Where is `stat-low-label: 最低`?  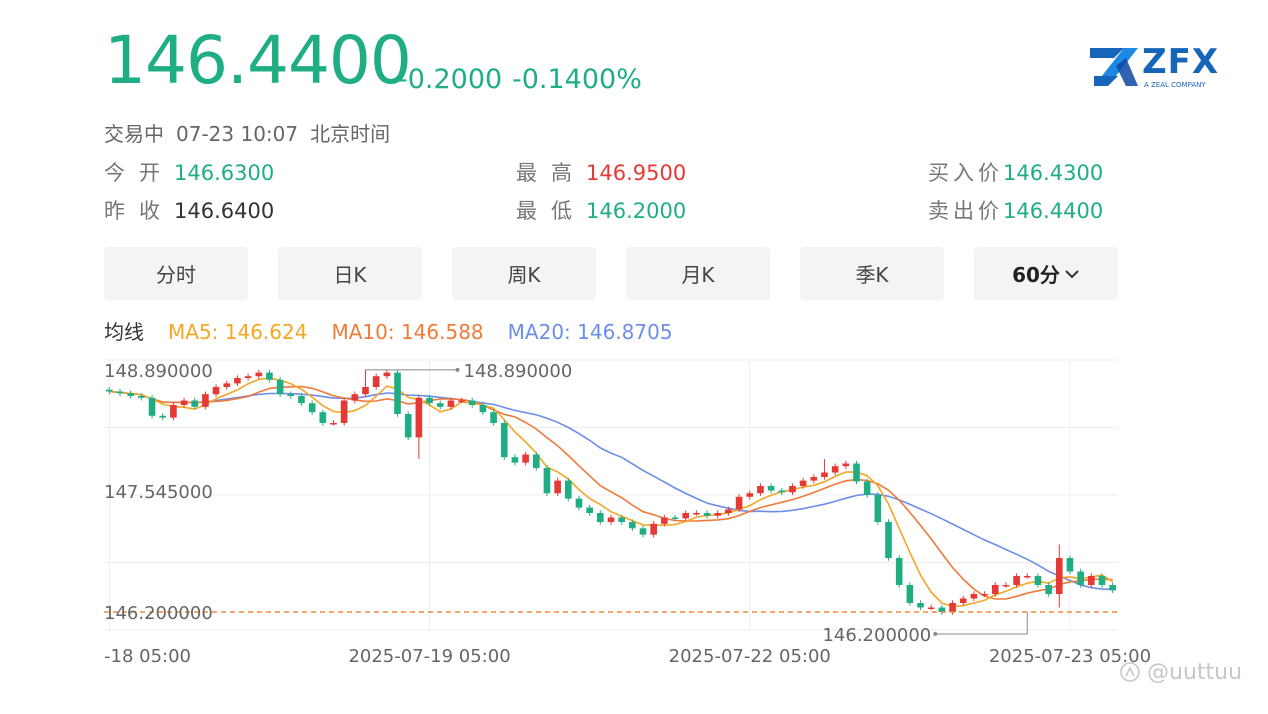
stat-low-label: 最低 is located at coordinates (551, 211).